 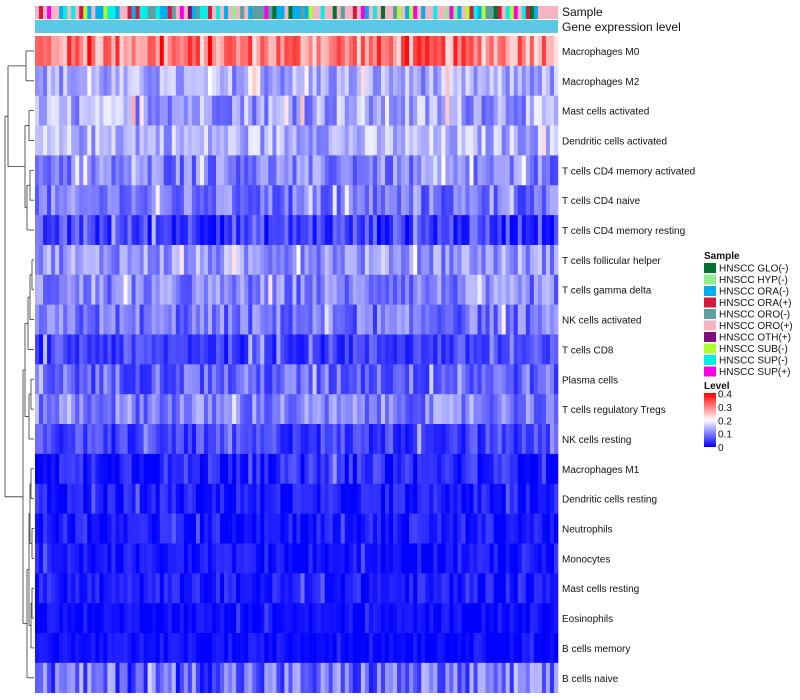 I want to click on legend-label: HNSCC ORO(+), so click(x=756, y=326).